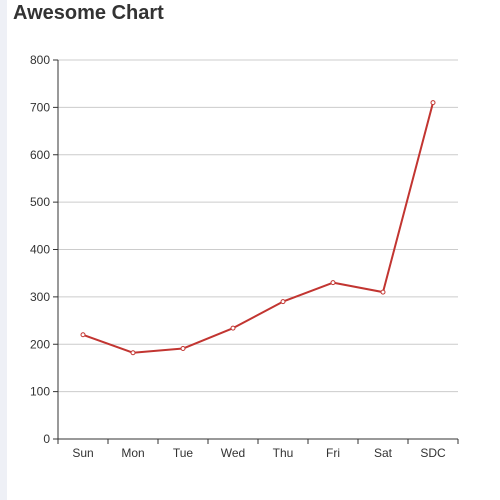  I want to click on x-tick-label: Thu, so click(283, 453).